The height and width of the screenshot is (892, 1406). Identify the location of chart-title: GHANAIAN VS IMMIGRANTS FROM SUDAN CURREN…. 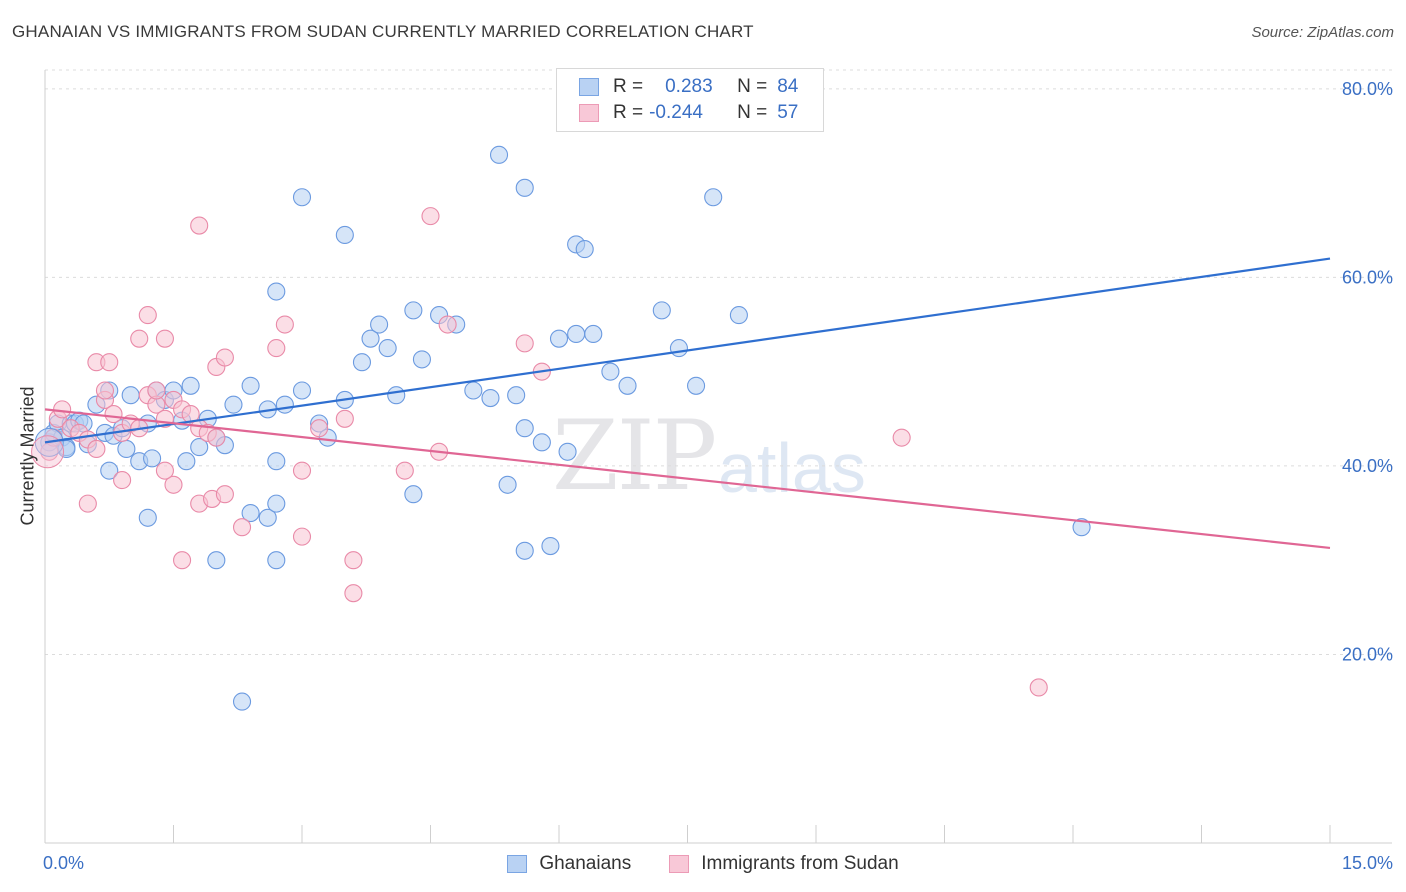
(383, 31).